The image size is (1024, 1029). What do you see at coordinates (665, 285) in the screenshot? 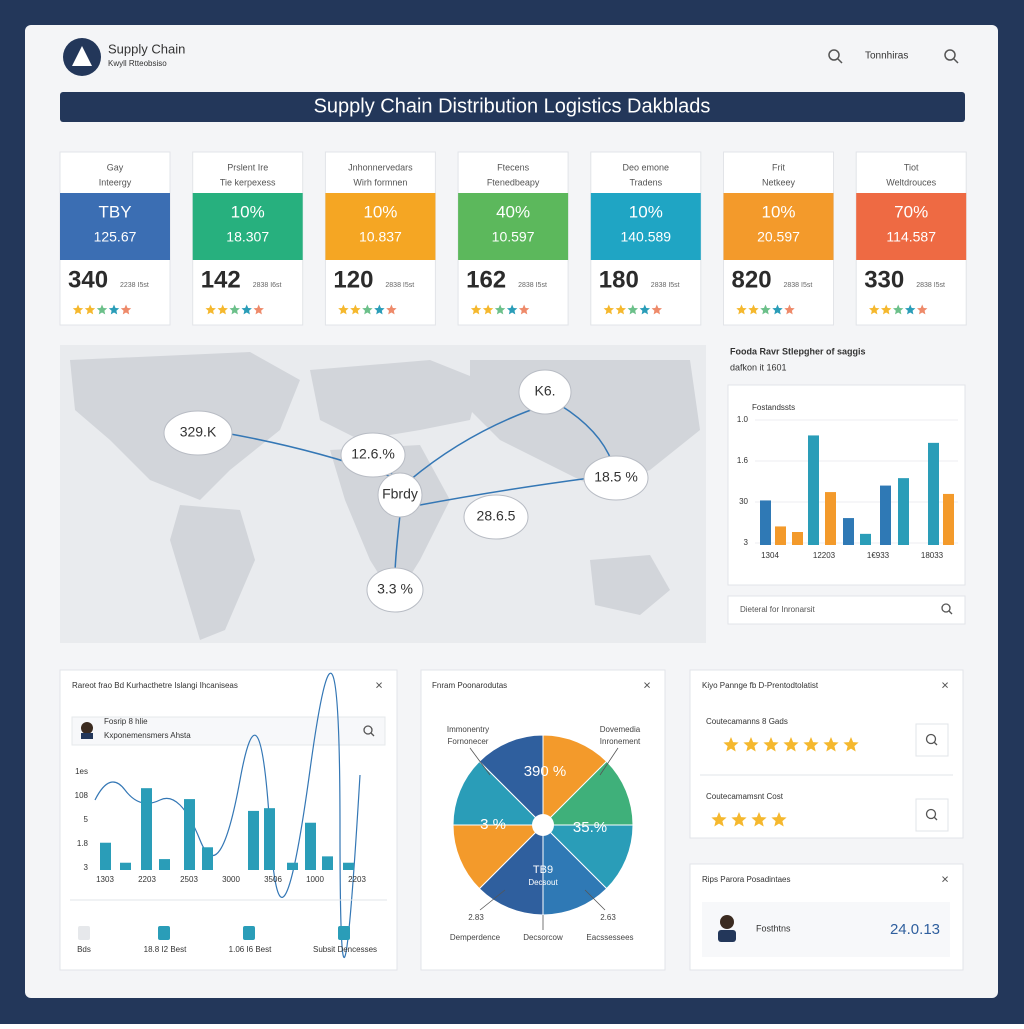
I see `kpi-note: 2838 I5st` at bounding box center [665, 285].